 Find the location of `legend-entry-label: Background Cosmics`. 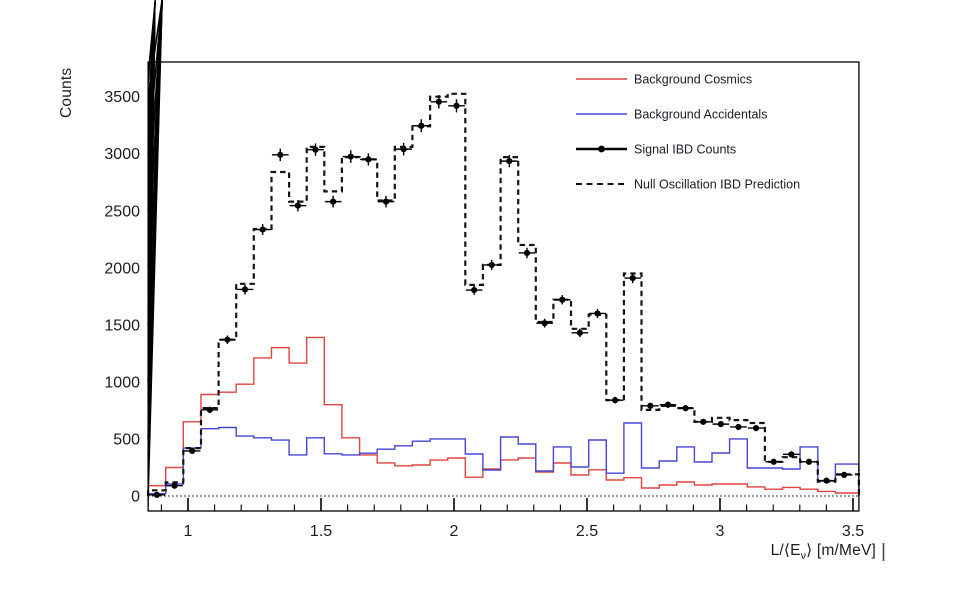

legend-entry-label: Background Cosmics is located at coordinates (693, 80).